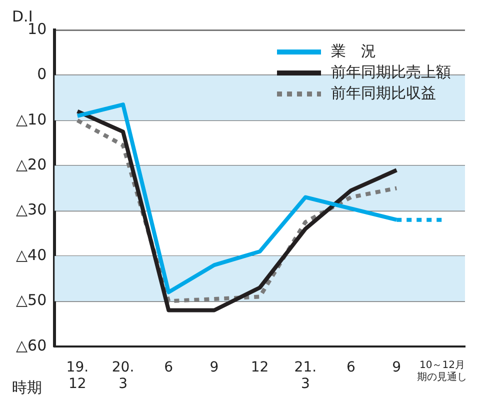 This screenshot has height=408, width=483. Describe the element at coordinates (31, 345) in the screenshot. I see `y-tick-label: △60` at that location.